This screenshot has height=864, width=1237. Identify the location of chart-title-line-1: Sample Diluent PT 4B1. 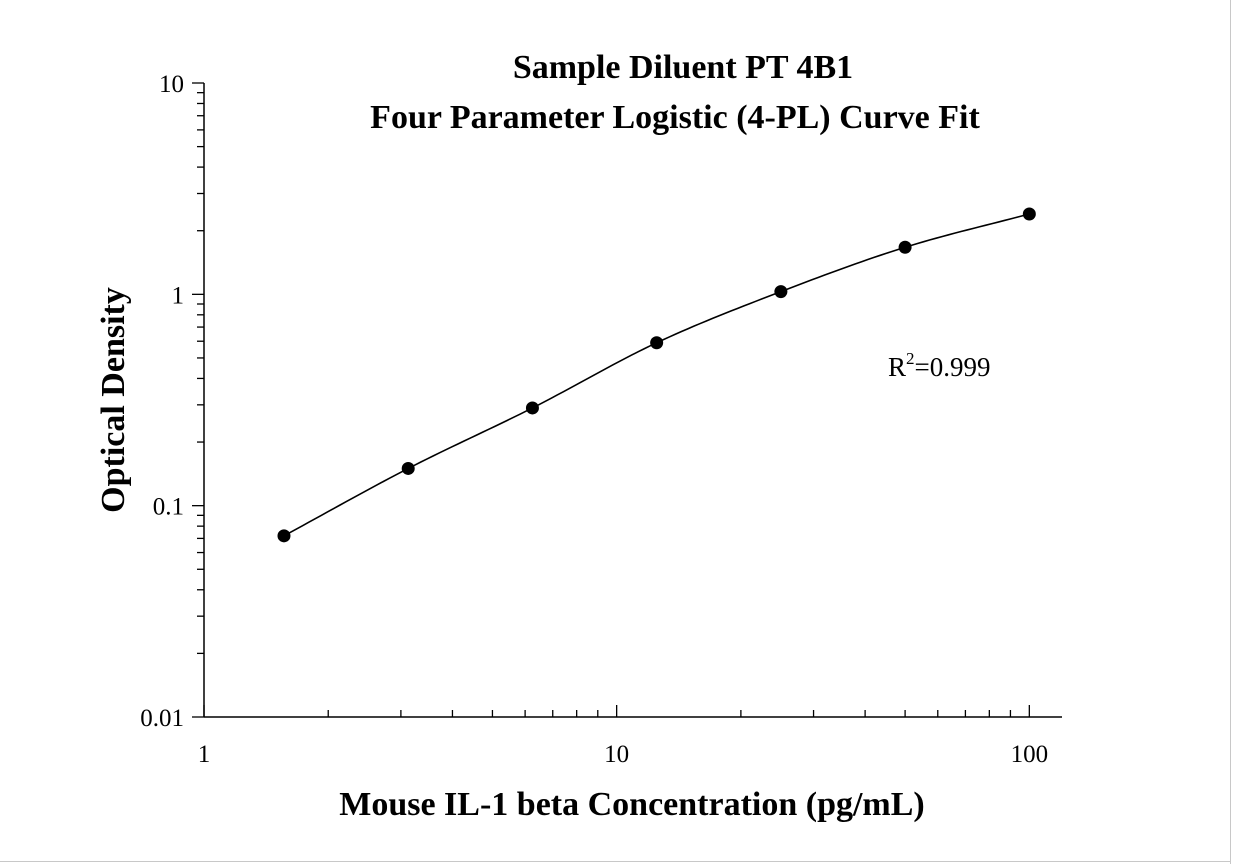
(683, 67).